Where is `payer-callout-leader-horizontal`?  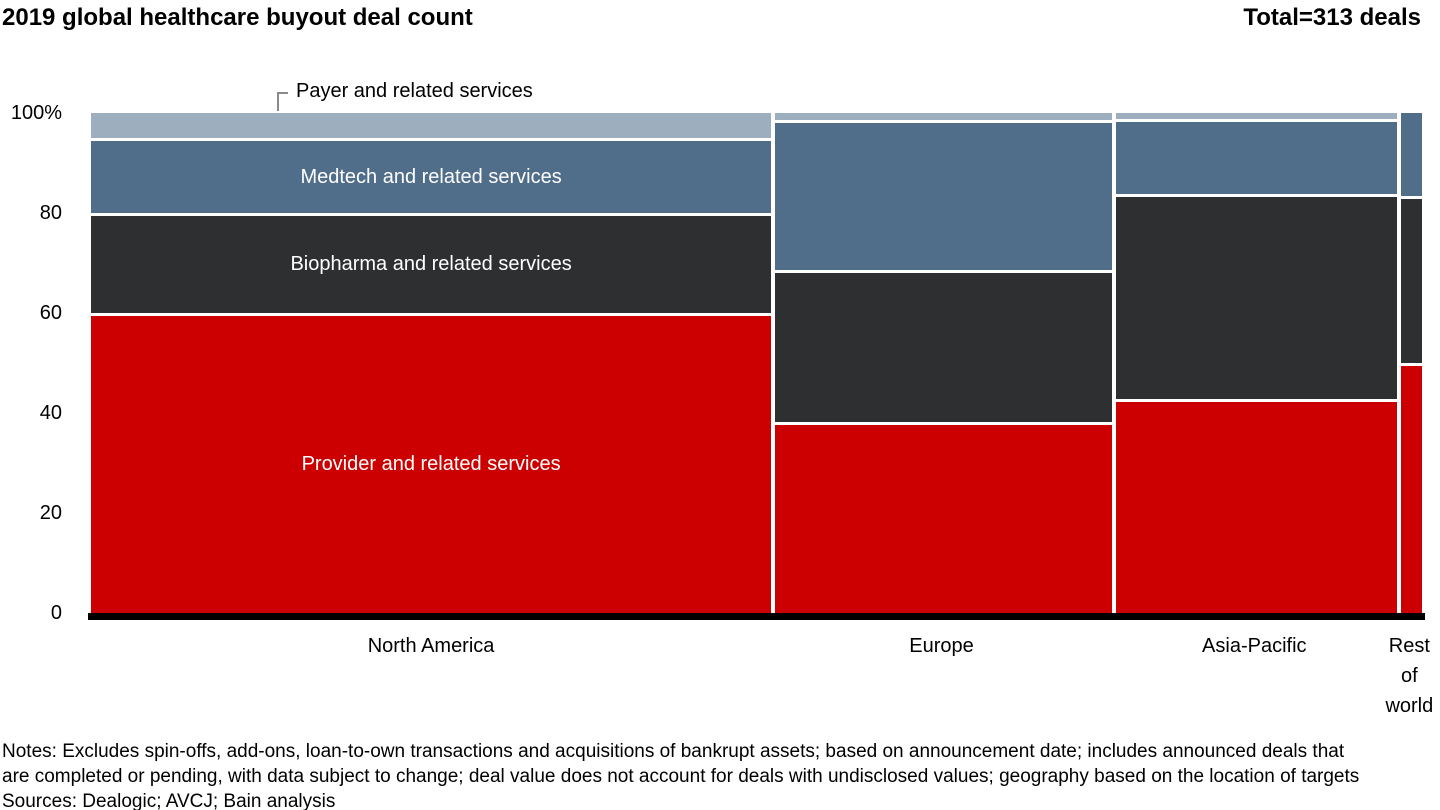 payer-callout-leader-horizontal is located at coordinates (282, 93).